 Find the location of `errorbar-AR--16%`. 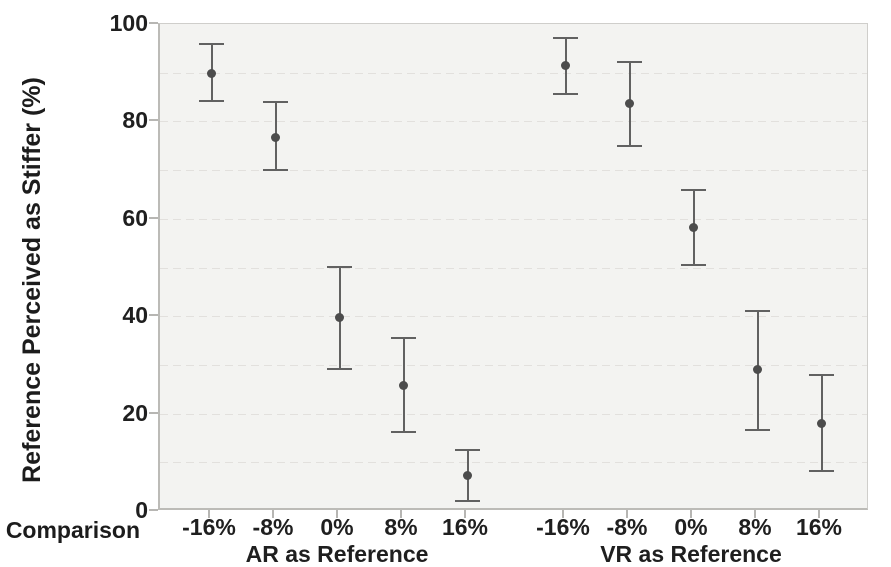

errorbar-AR--16% is located at coordinates (211, 72).